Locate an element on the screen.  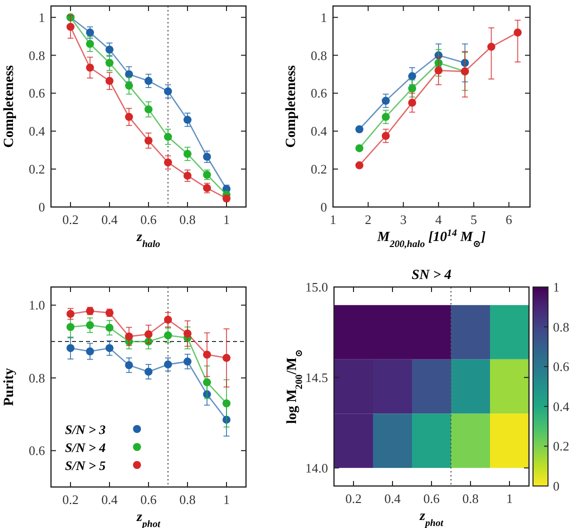
x-tick-label: 4 is located at coordinates (438, 219).